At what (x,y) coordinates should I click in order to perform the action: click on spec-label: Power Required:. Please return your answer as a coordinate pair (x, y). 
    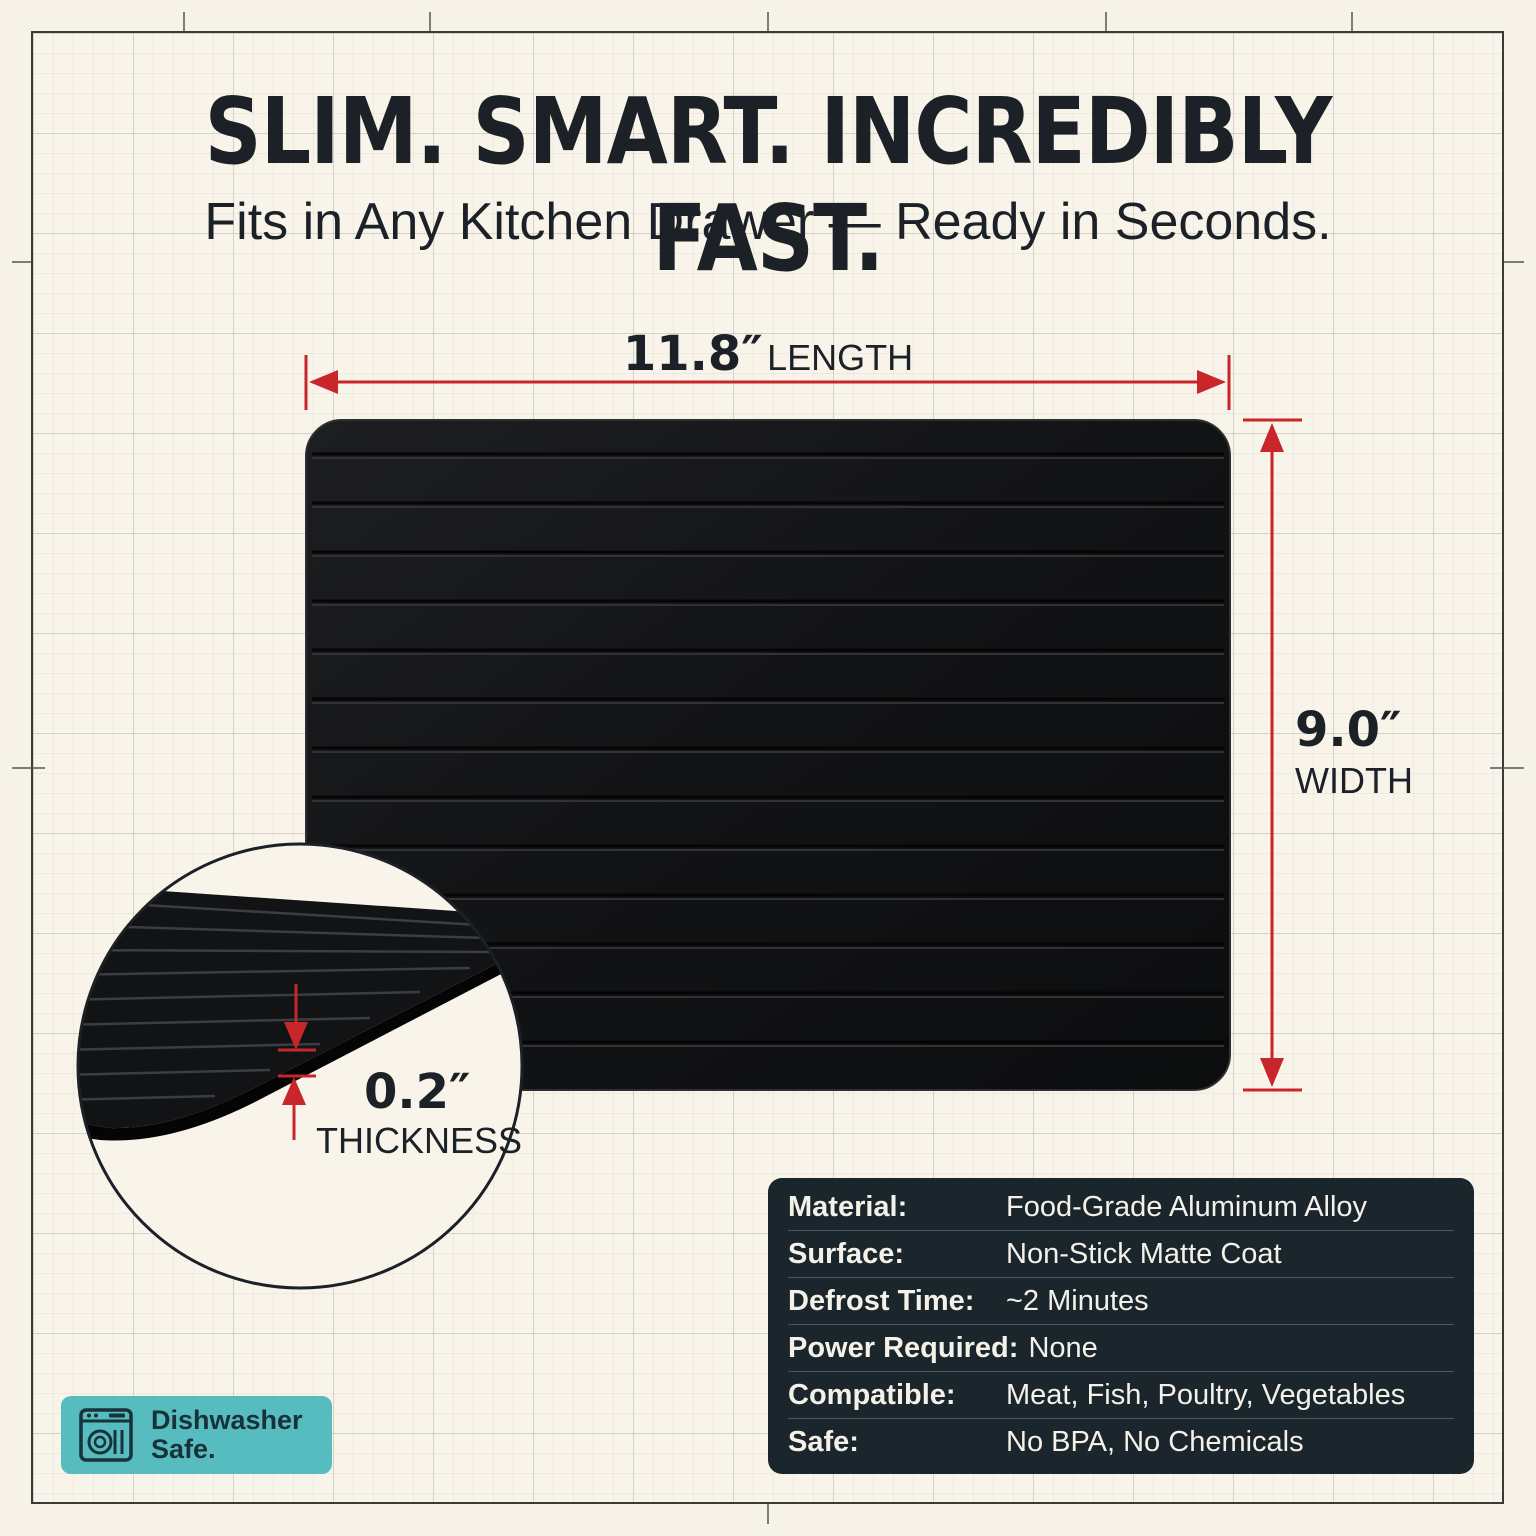
    Looking at the image, I should click on (903, 1347).